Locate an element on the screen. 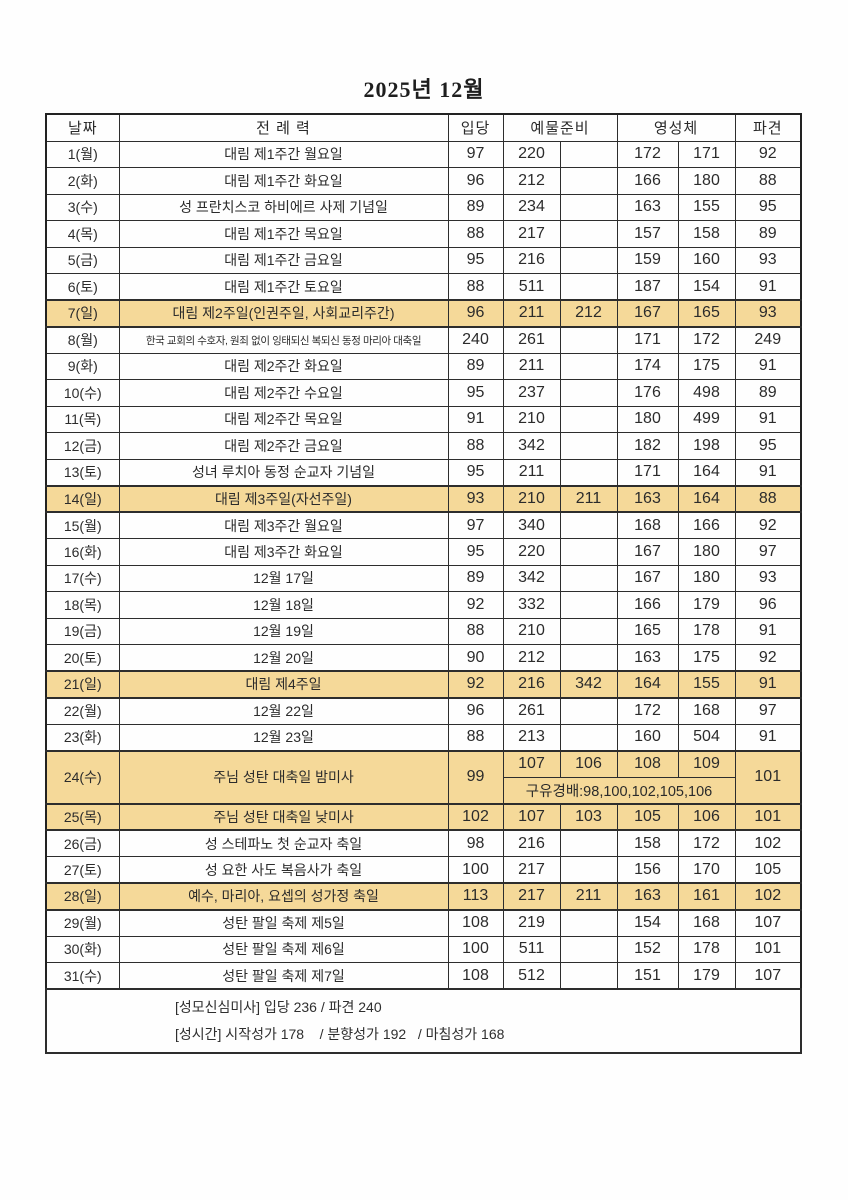  offertory-hymn-cell-1: 213 is located at coordinates (531, 737).